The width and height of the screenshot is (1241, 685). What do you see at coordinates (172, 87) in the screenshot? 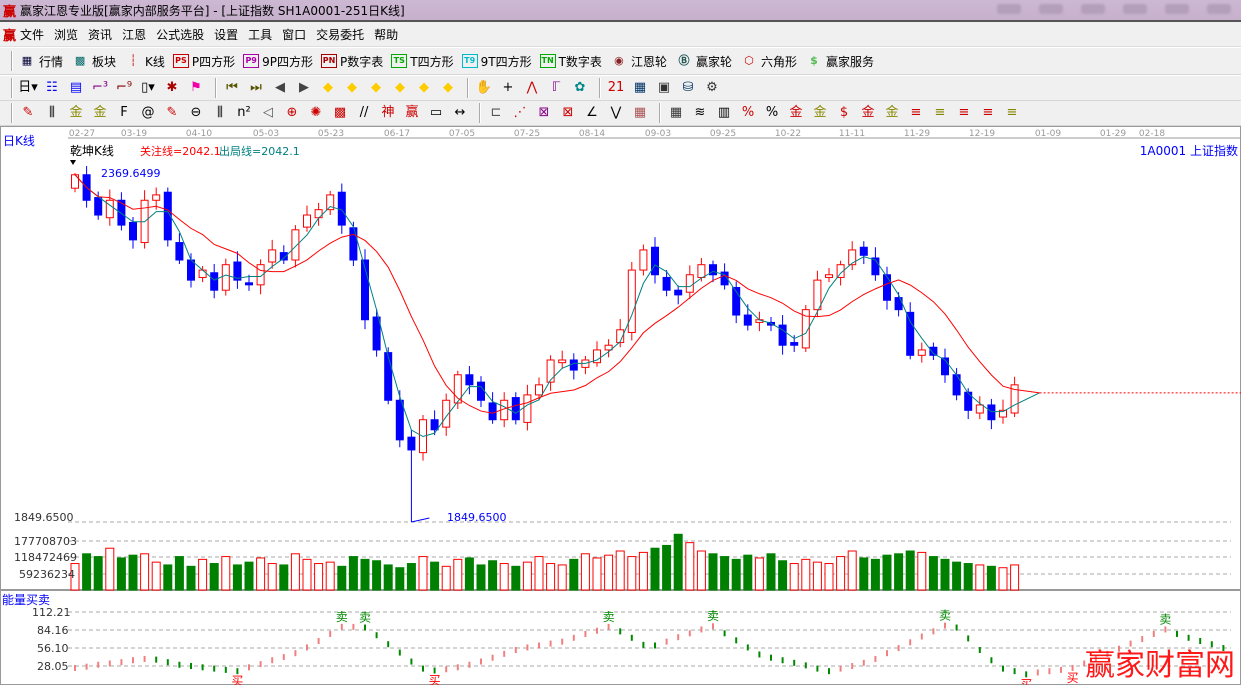
I see `map-icon: ✱` at bounding box center [172, 87].